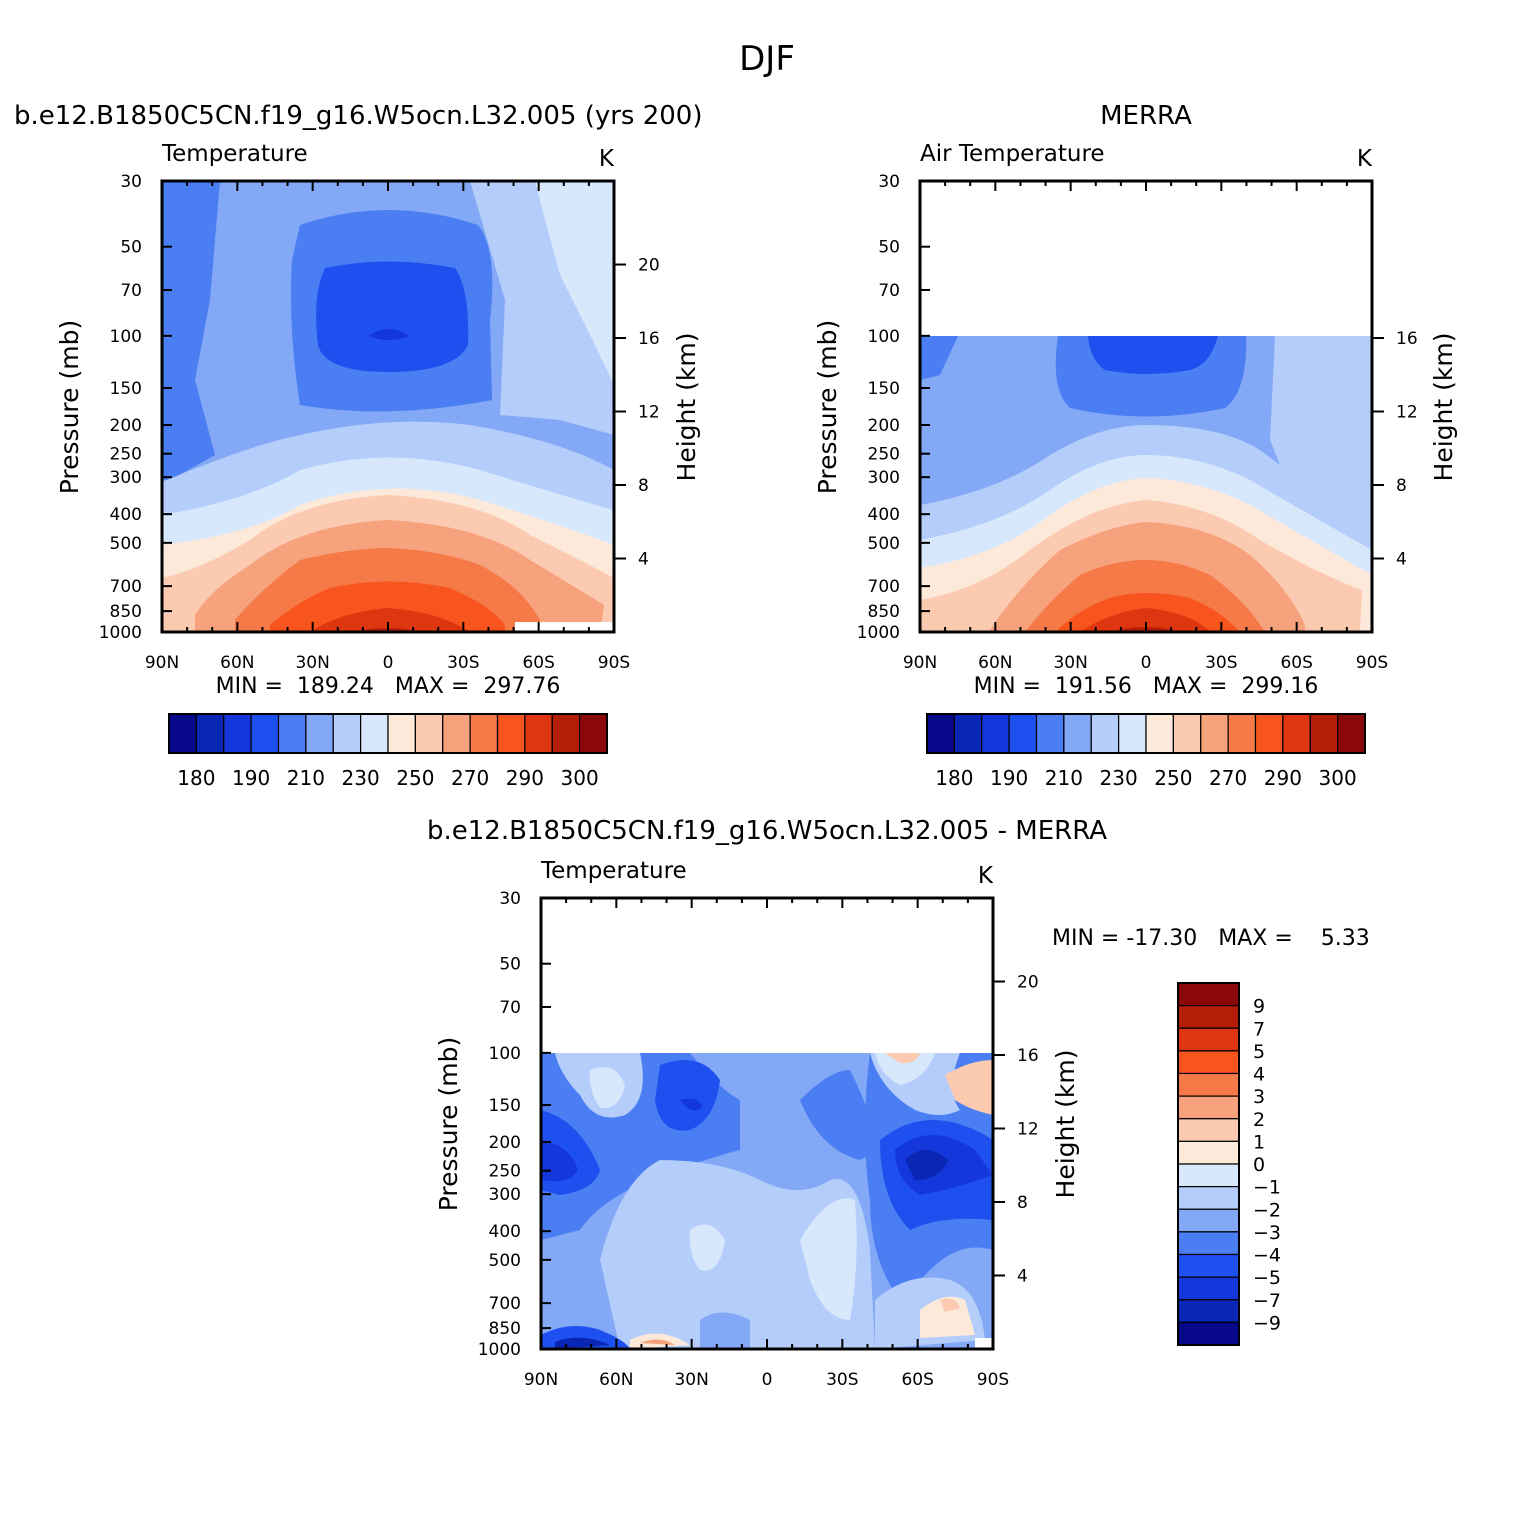 The image size is (1535, 1533). What do you see at coordinates (1267, 1210) in the screenshot?
I see `colorbar-label: −2` at bounding box center [1267, 1210].